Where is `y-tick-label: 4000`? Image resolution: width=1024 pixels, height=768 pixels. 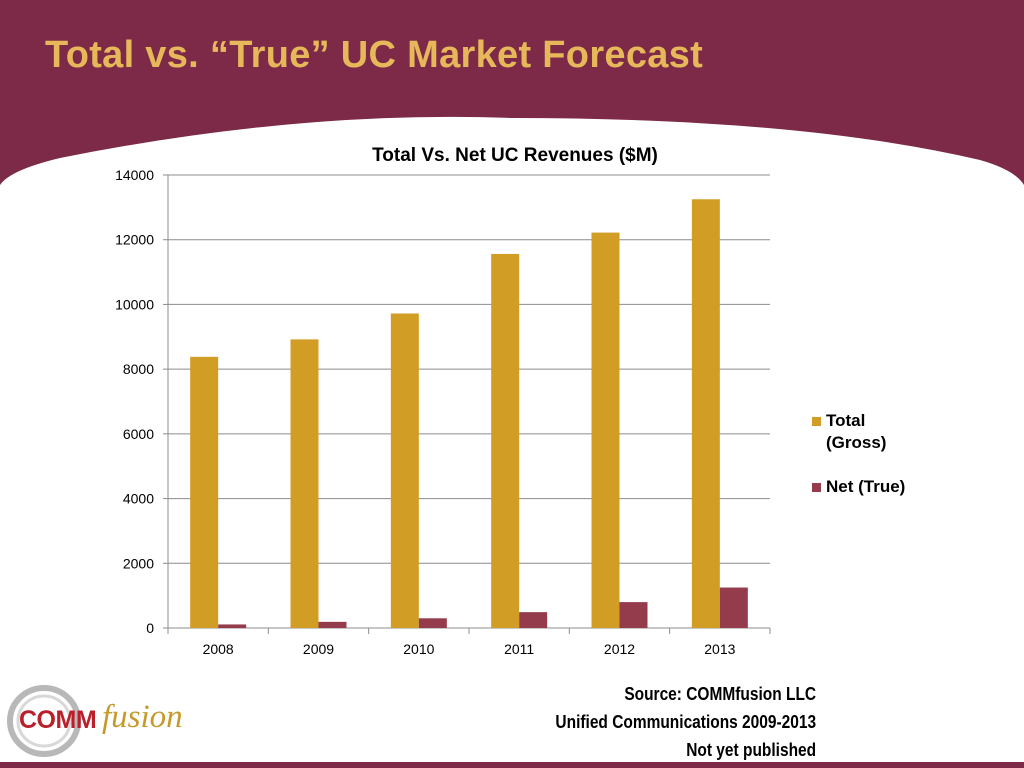 y-tick-label: 4000 is located at coordinates (138, 499).